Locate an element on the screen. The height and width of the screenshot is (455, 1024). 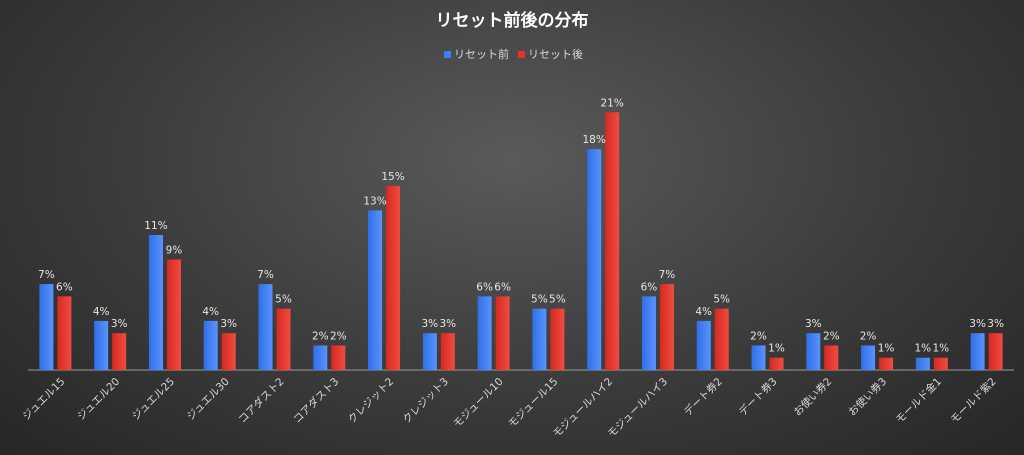
x-tick-label-15: お使い券2 is located at coordinates (813, 397).